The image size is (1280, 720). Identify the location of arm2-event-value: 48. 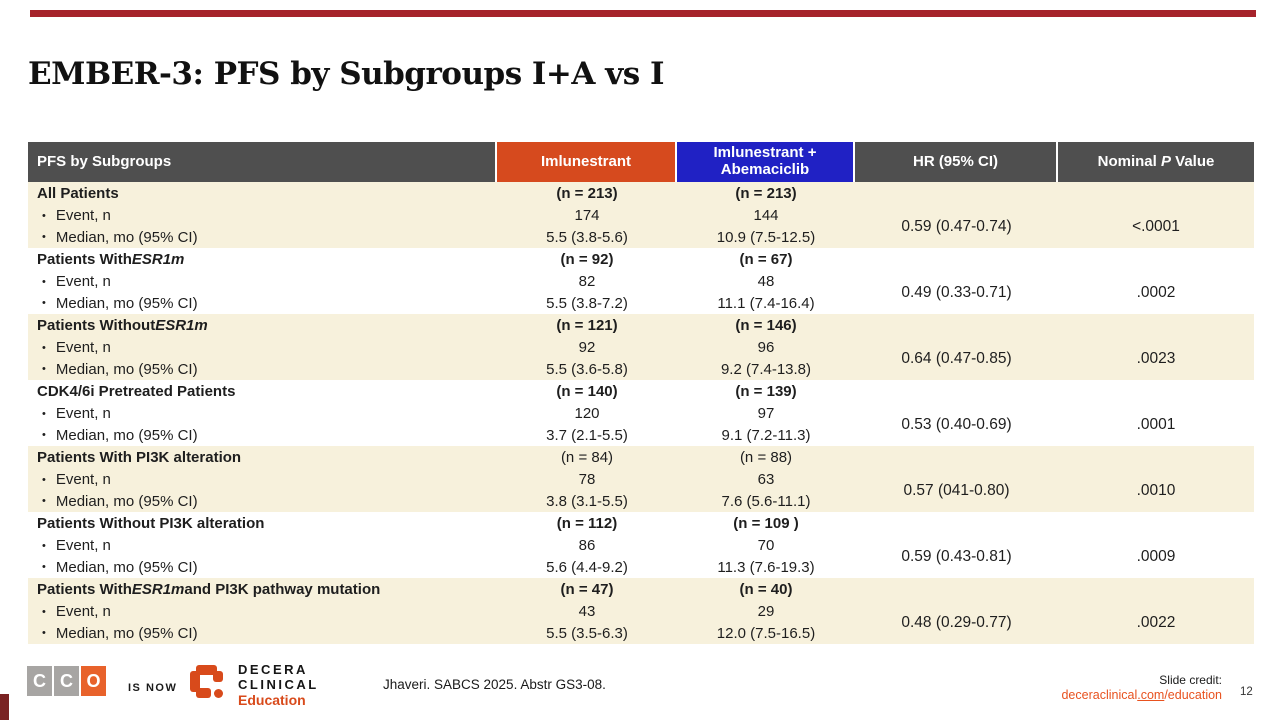
(766, 281).